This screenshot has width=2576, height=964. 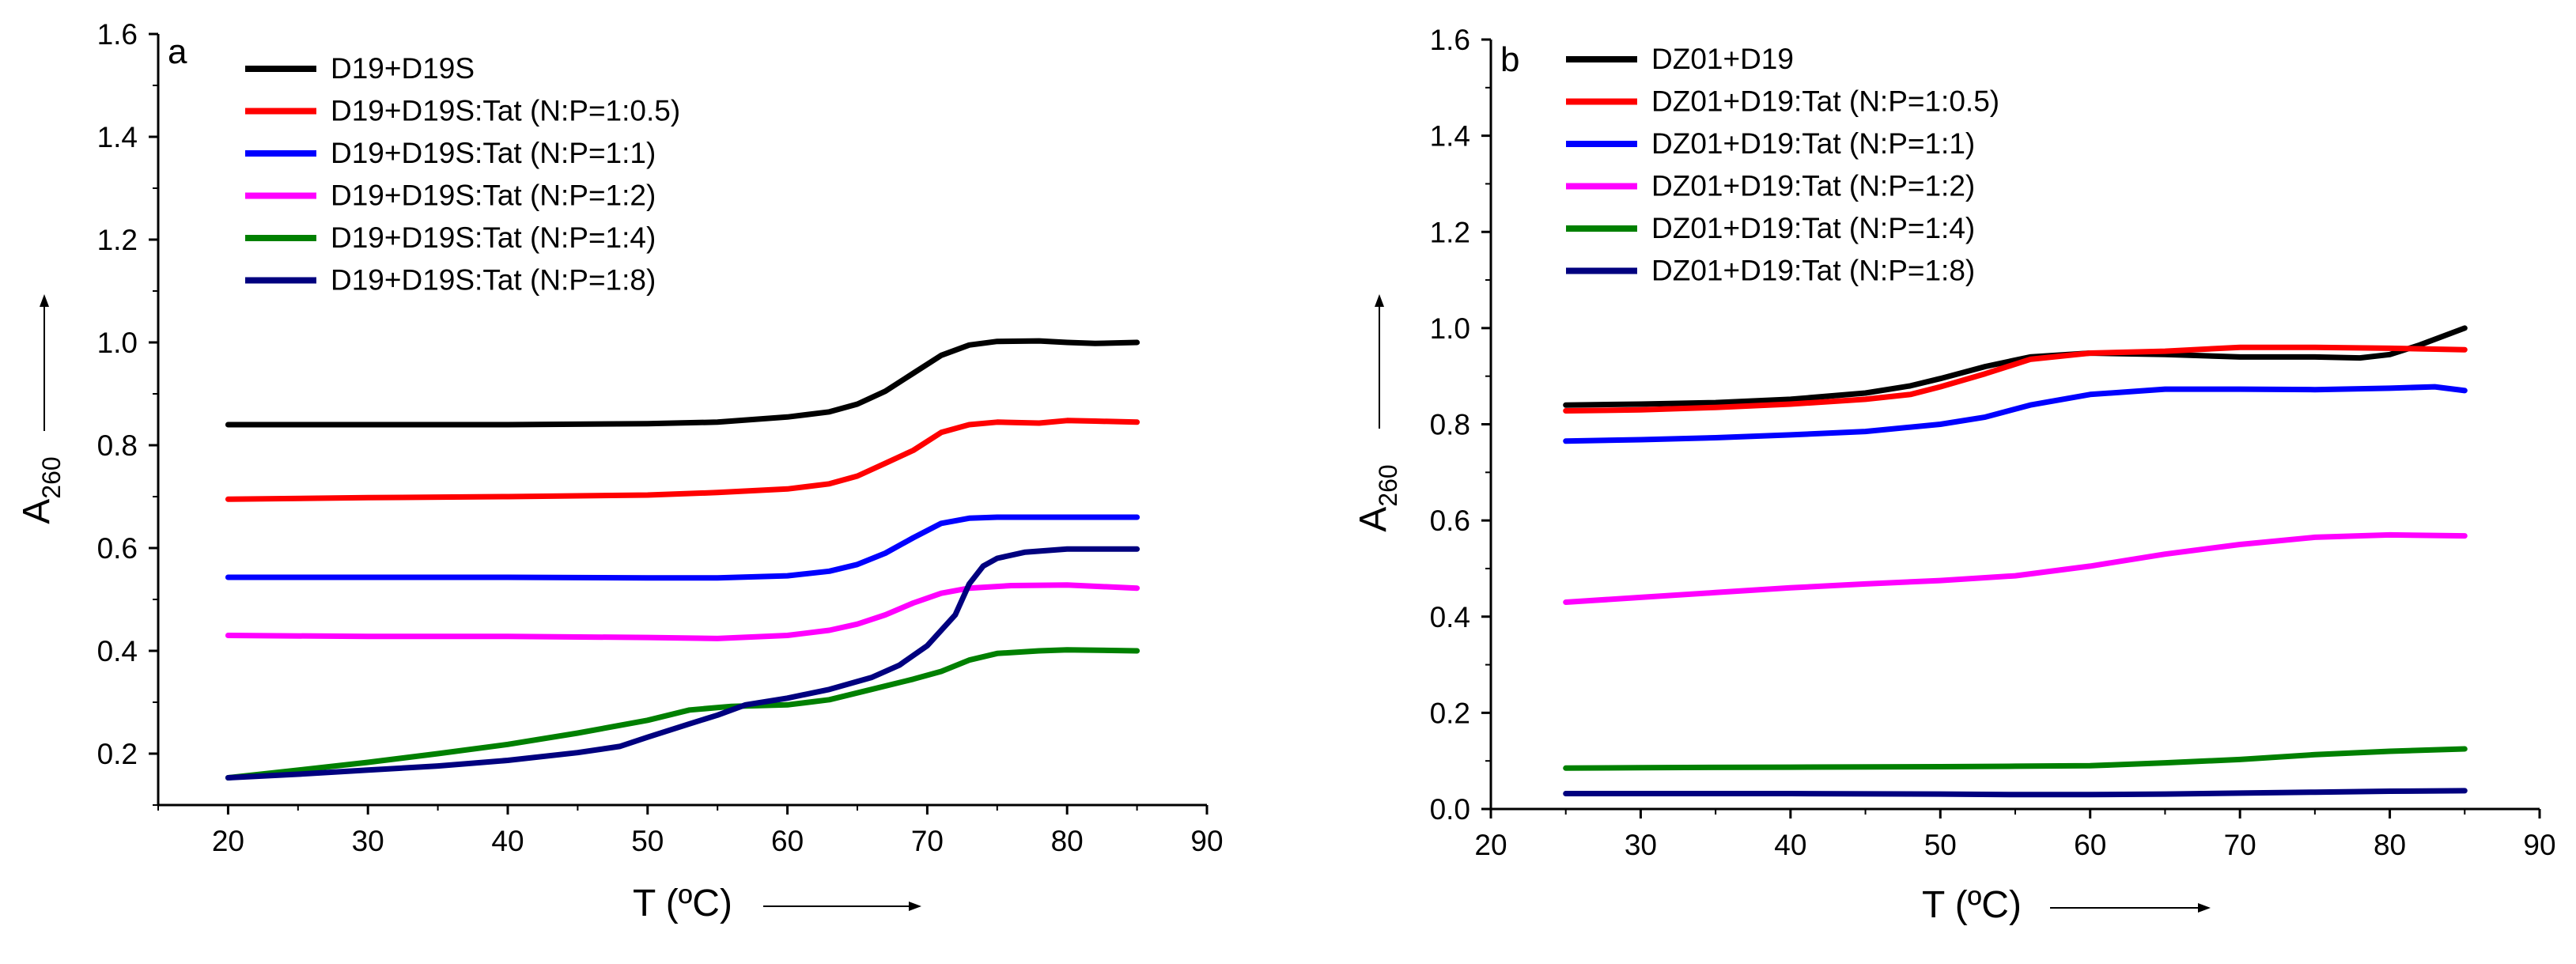 What do you see at coordinates (494, 196) in the screenshot?
I see `legend-label: D19+D19S:Tat (N:P=1:2)` at bounding box center [494, 196].